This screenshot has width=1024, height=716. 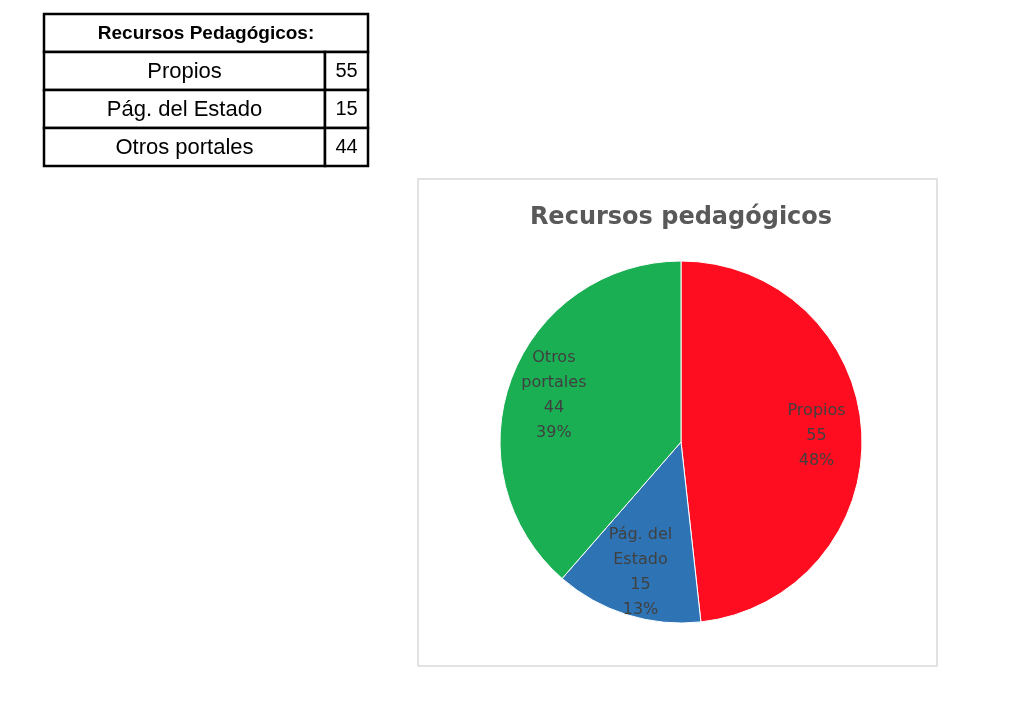 I want to click on text: 15, so click(x=346, y=108).